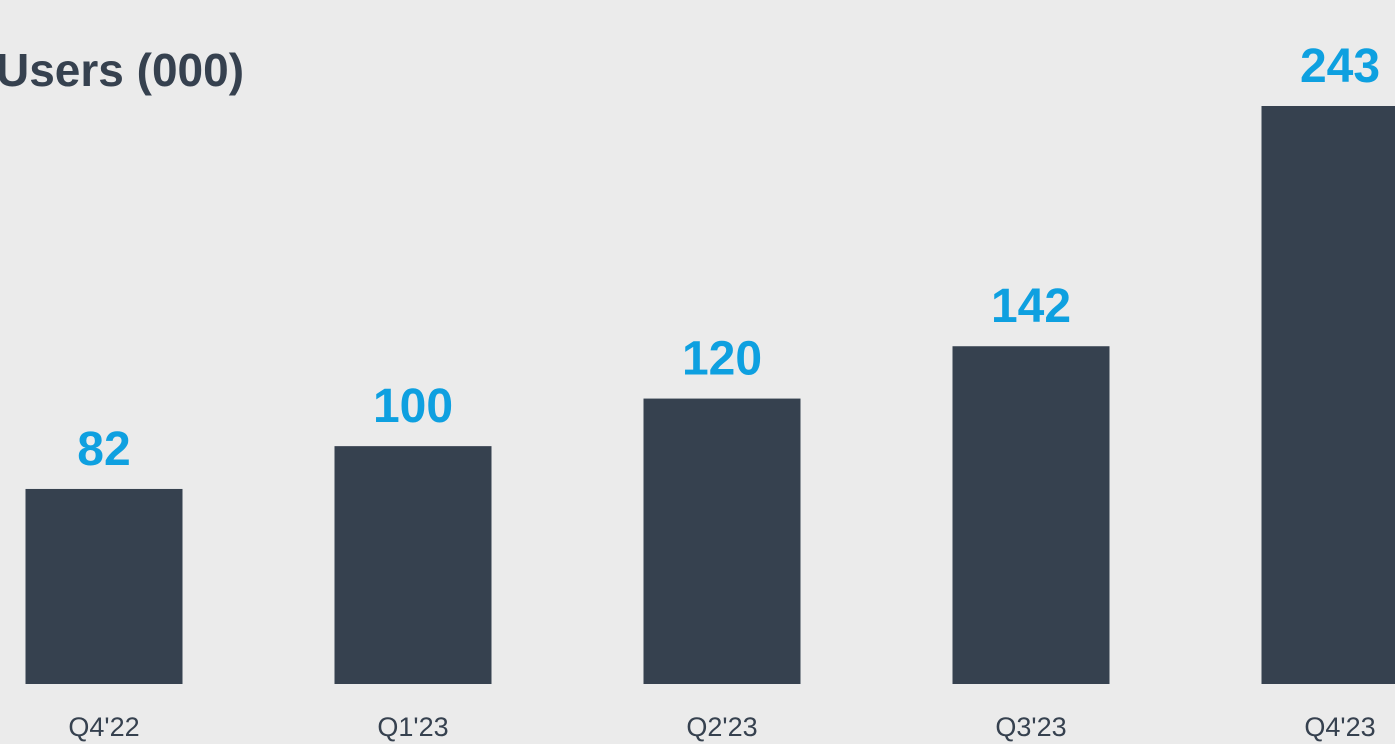 The height and width of the screenshot is (744, 1395). I want to click on data-label: 120, so click(722, 359).